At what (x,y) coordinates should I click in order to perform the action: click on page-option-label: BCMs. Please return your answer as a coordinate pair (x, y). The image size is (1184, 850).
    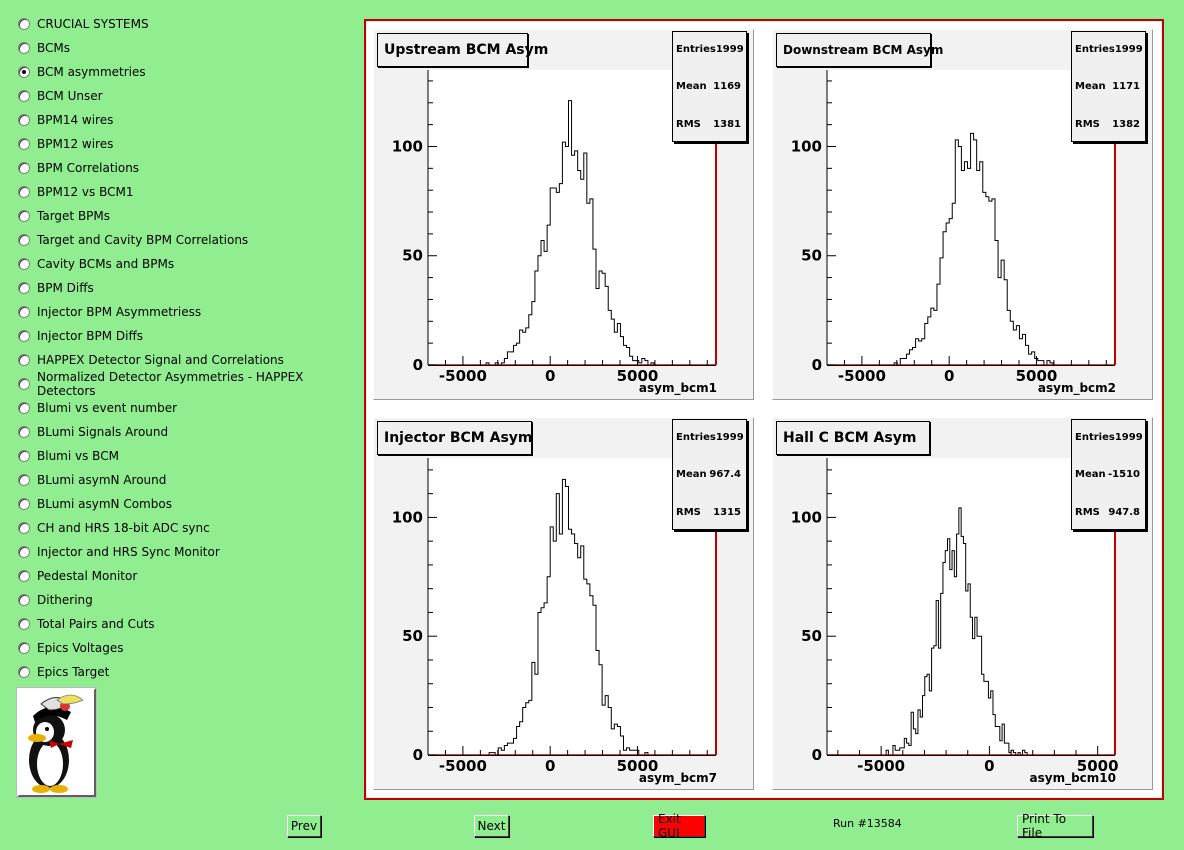
    Looking at the image, I should click on (54, 48).